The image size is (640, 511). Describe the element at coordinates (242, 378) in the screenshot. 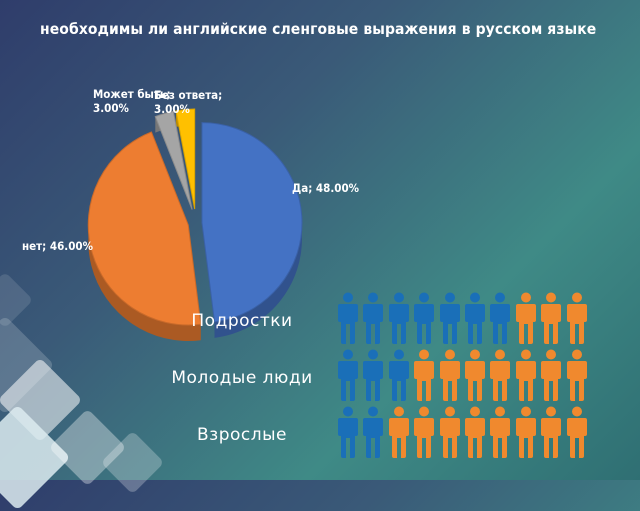

I see `group-label-young: Молодые люди` at that location.